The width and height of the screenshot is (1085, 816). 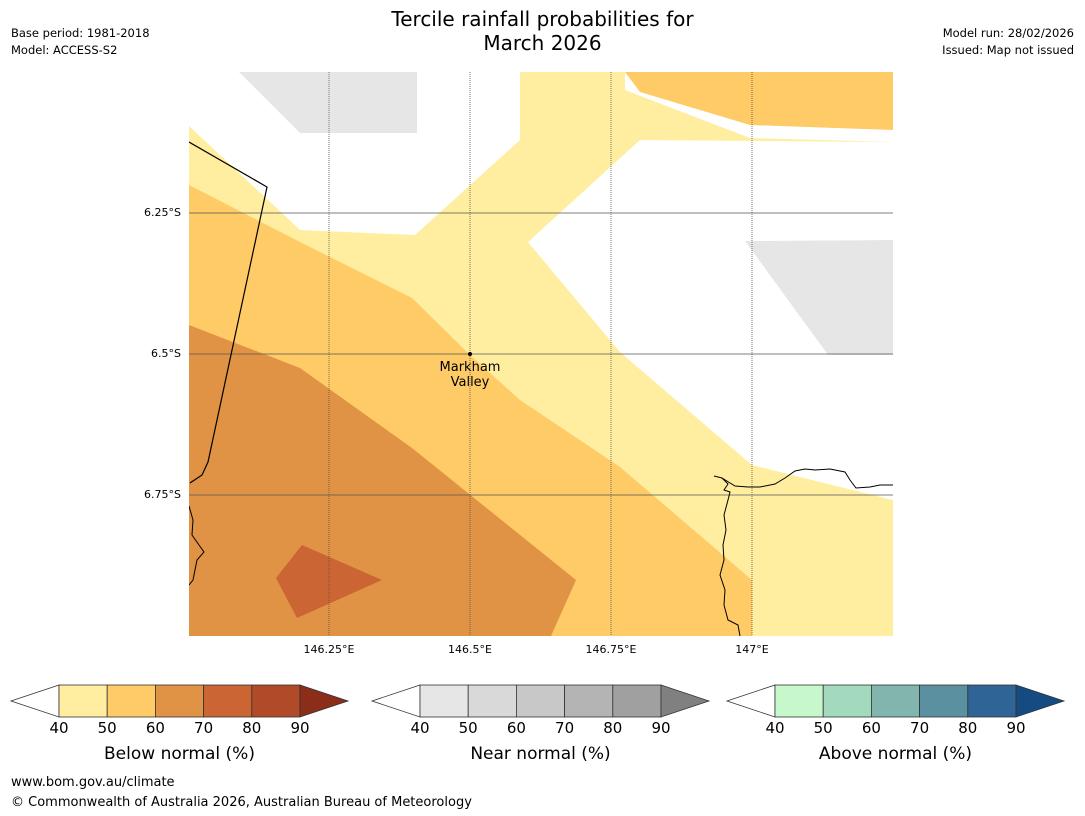 What do you see at coordinates (228, 312) in the screenshot?
I see `province-boundary` at bounding box center [228, 312].